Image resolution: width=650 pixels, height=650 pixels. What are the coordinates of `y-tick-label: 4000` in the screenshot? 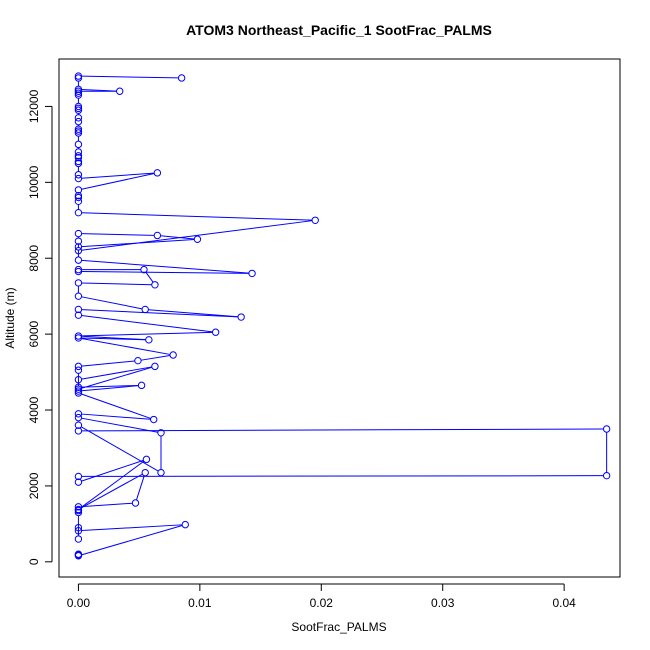 It's located at (34, 409).